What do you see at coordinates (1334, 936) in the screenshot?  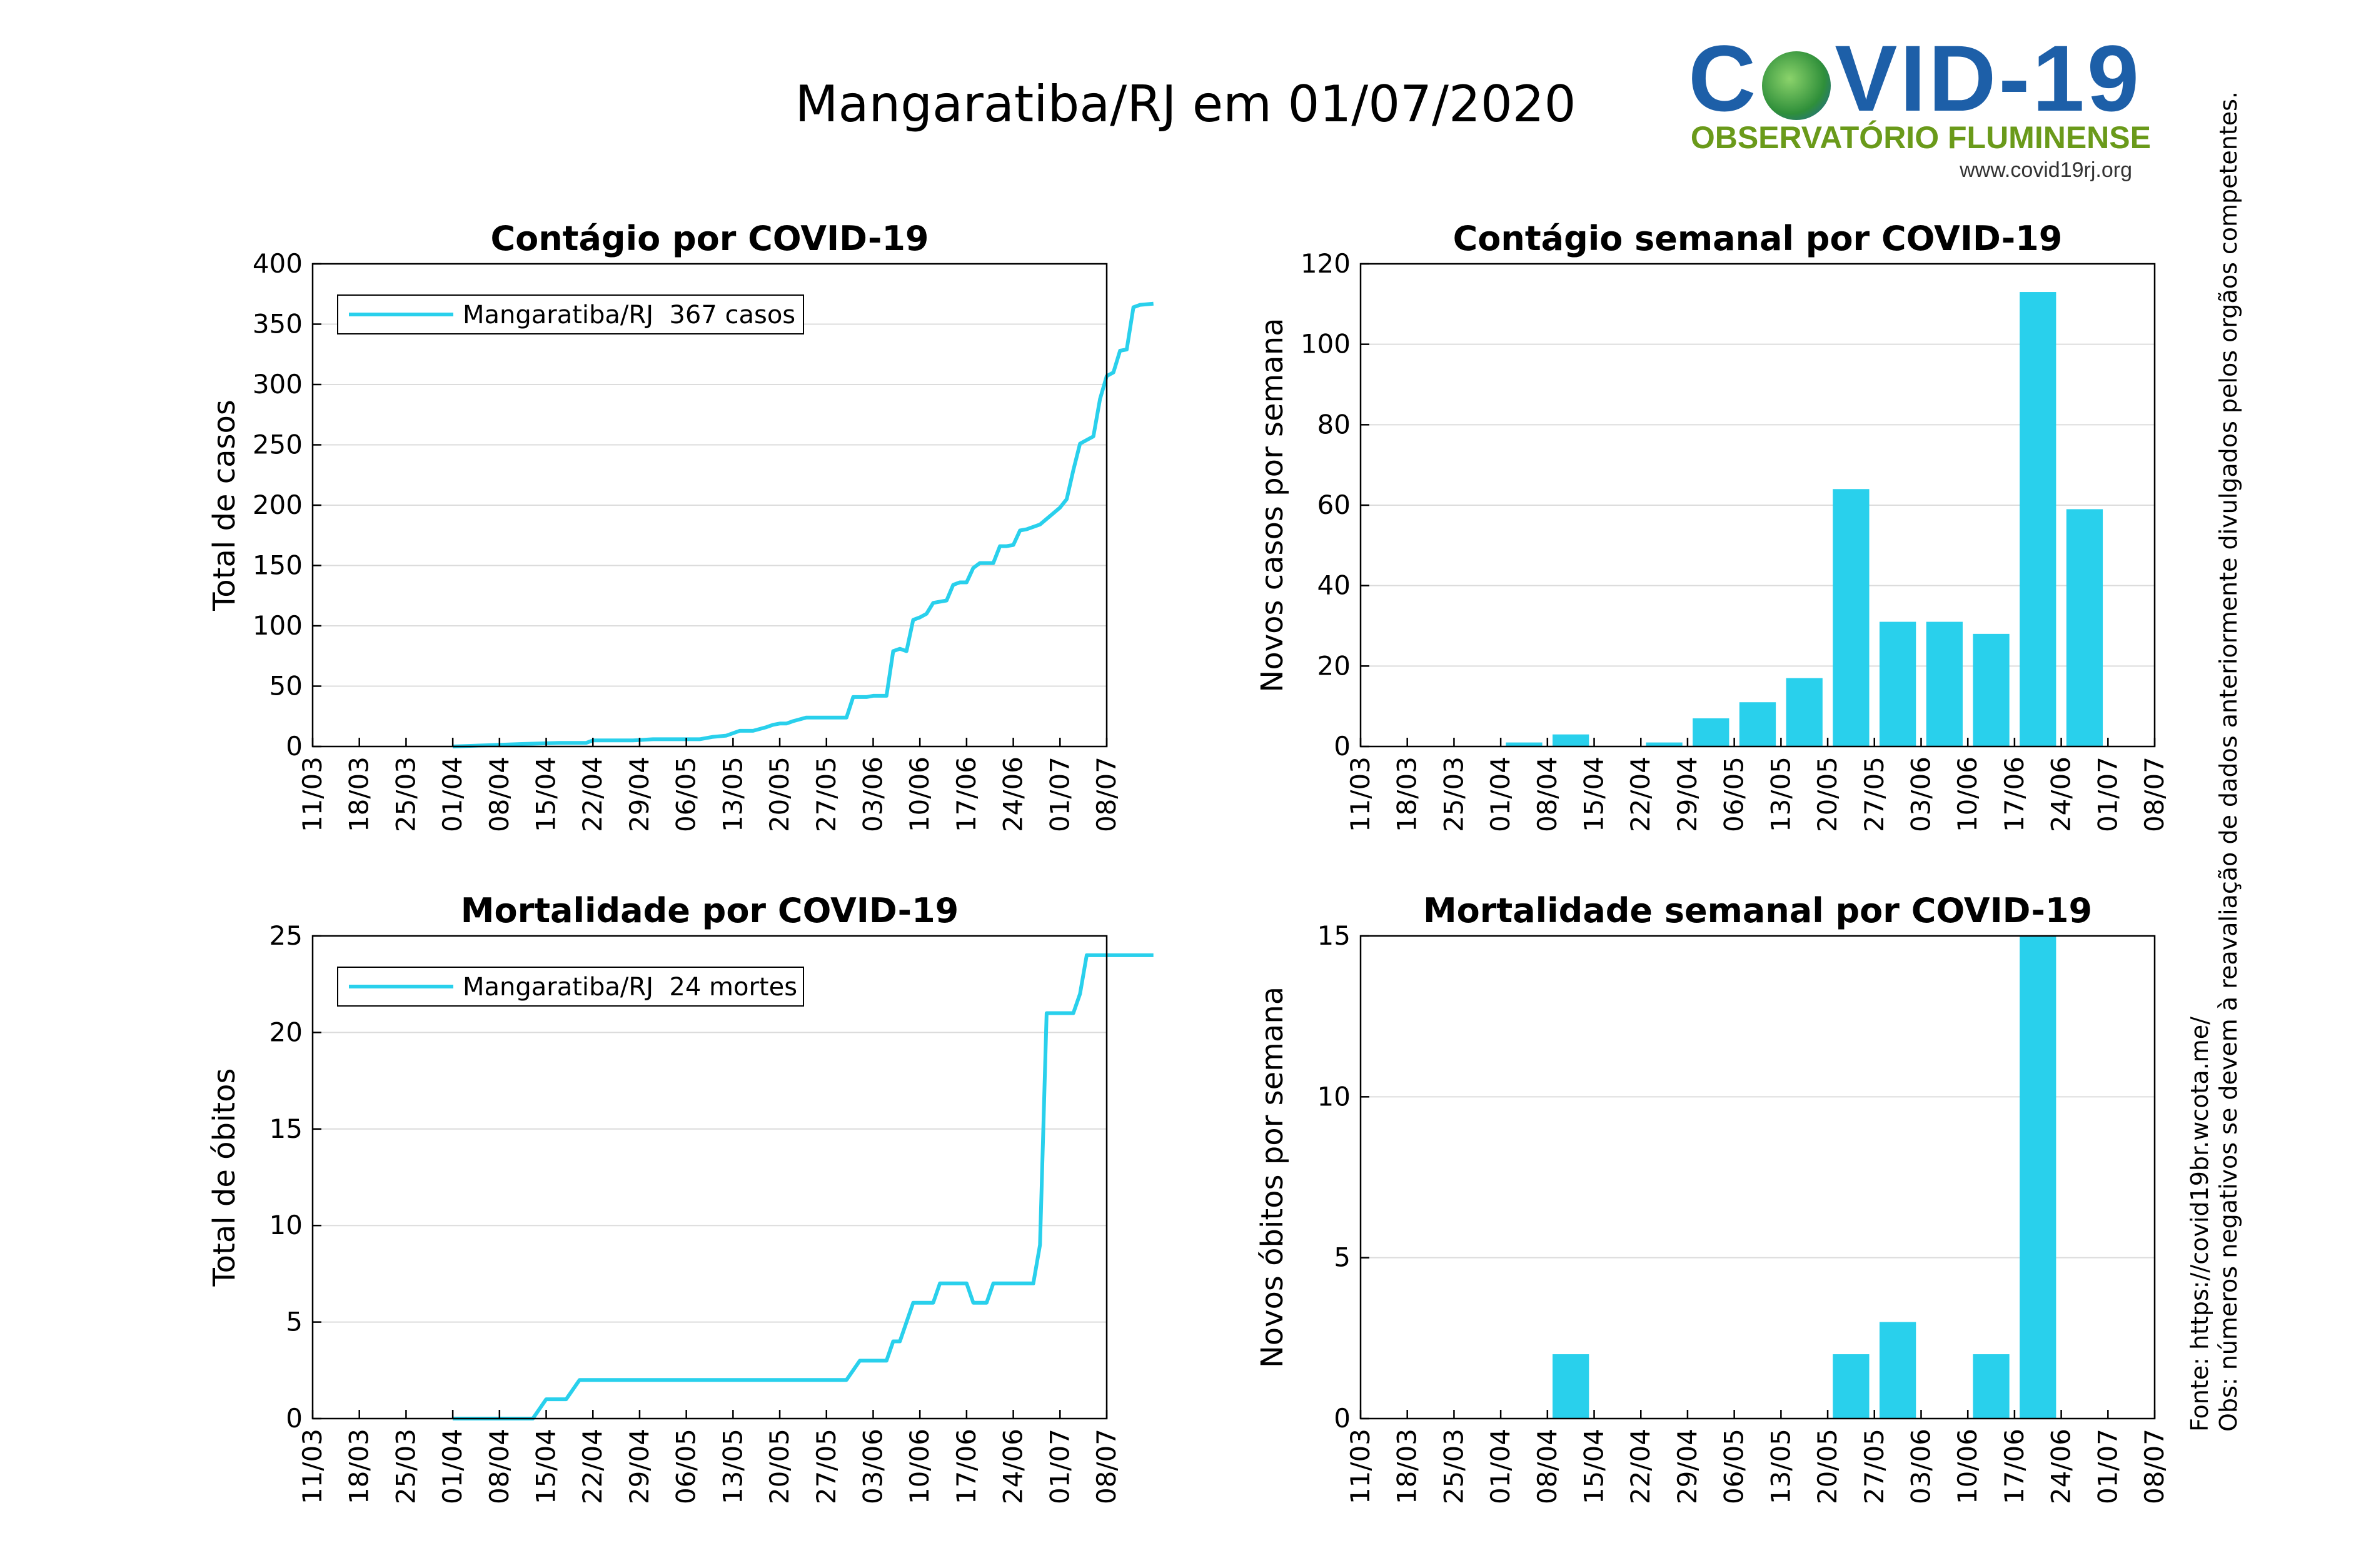 I see `y-tick-label: 15` at bounding box center [1334, 936].